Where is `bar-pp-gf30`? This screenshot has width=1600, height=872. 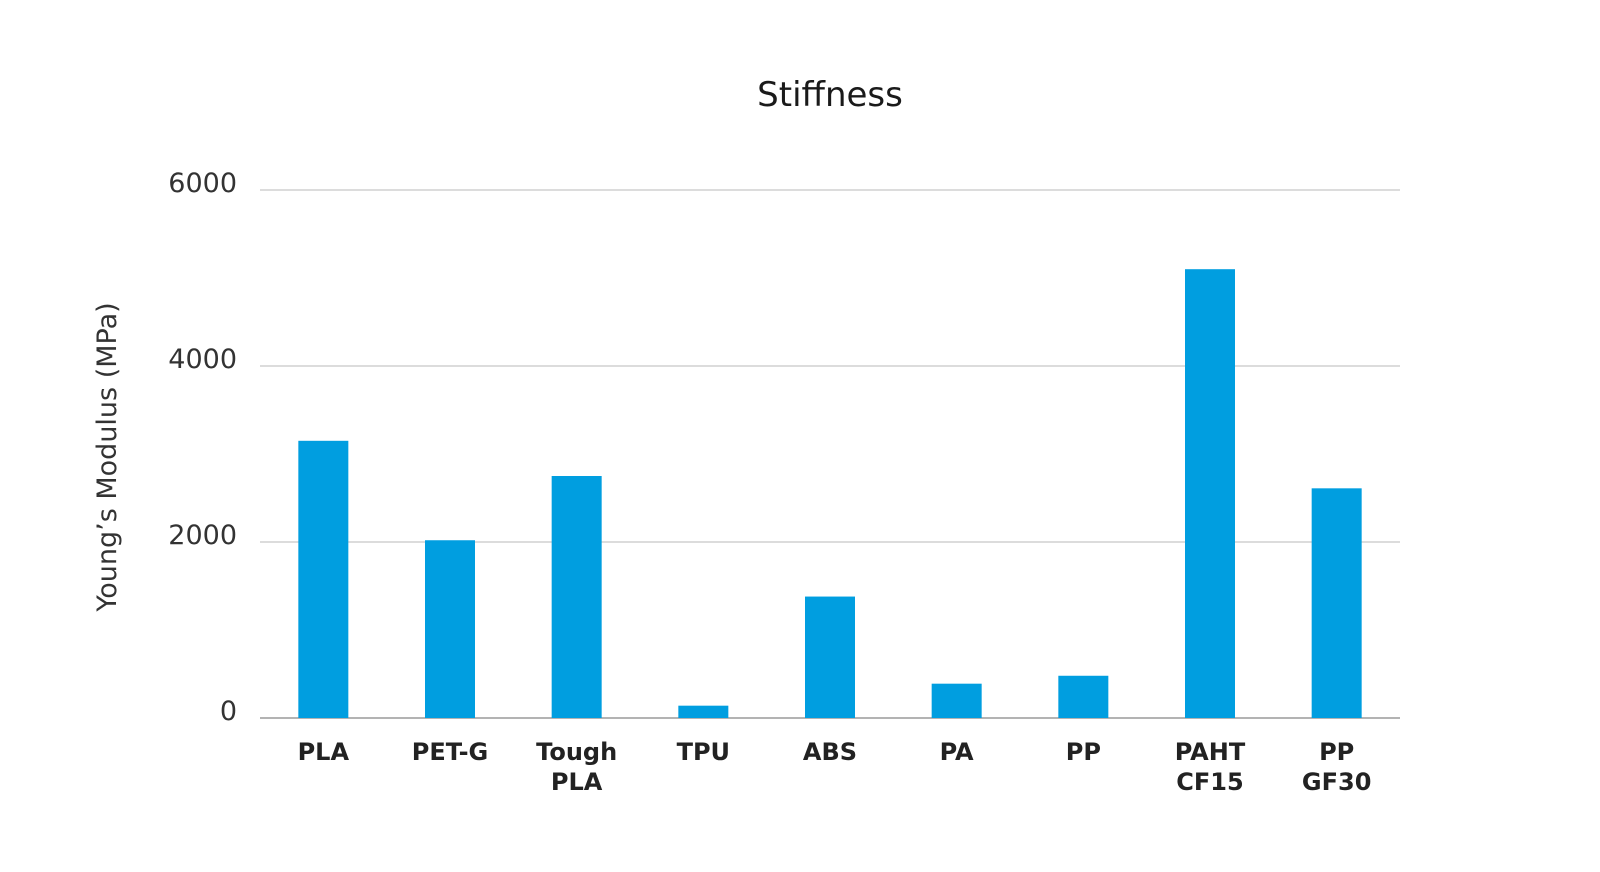
bar-pp-gf30 is located at coordinates (1336, 603).